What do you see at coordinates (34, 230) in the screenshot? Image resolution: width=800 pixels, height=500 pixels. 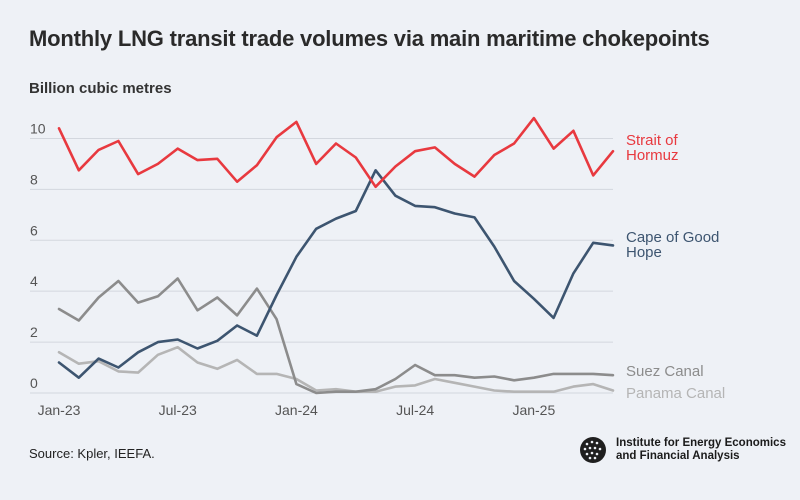 I see `y-tick-label: 6` at bounding box center [34, 230].